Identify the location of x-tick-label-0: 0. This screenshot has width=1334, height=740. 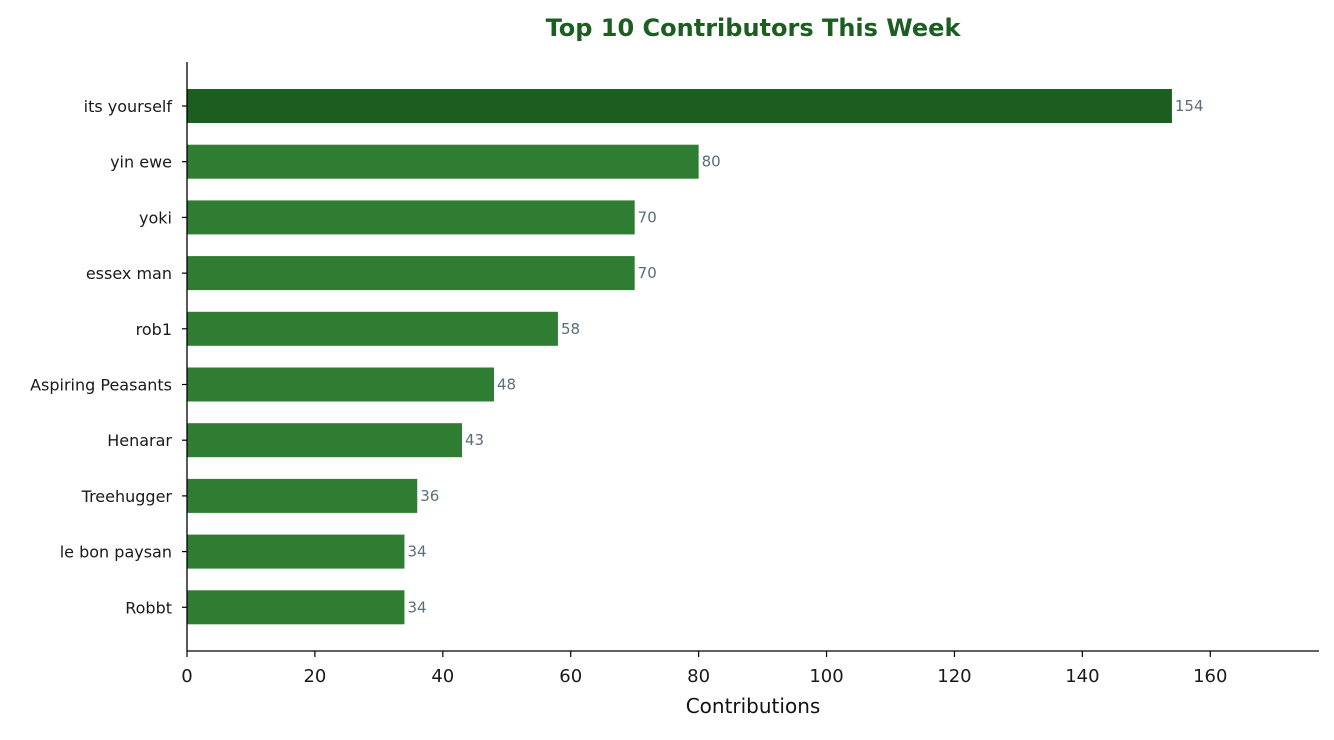
(186, 676).